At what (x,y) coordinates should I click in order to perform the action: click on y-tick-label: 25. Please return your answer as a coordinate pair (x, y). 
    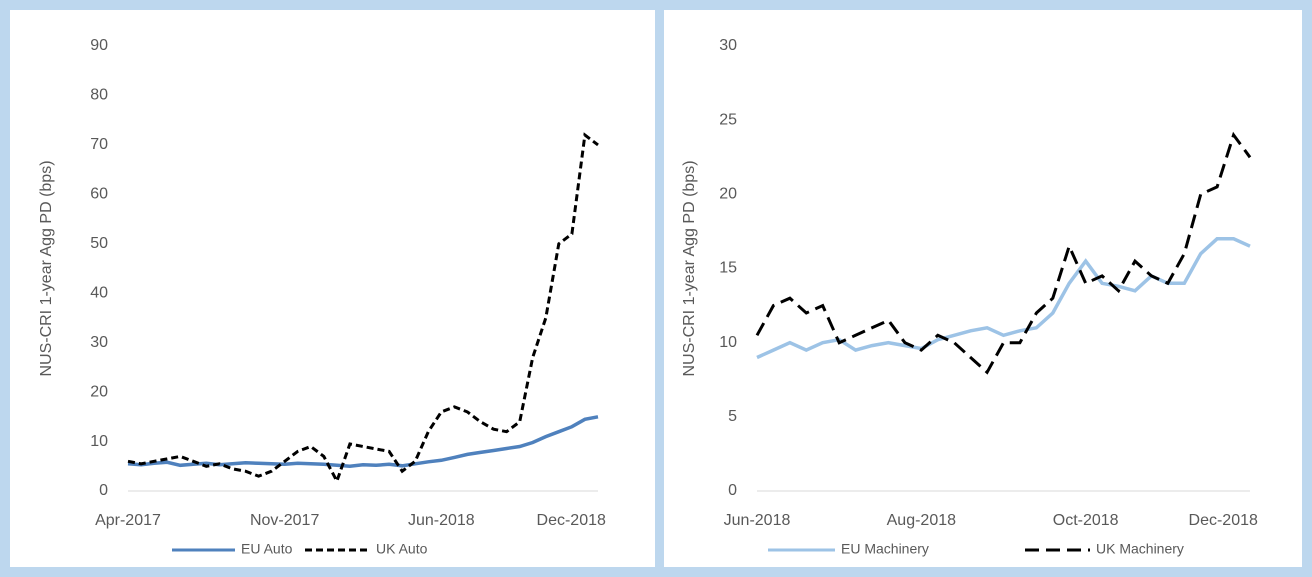
    Looking at the image, I should click on (728, 119).